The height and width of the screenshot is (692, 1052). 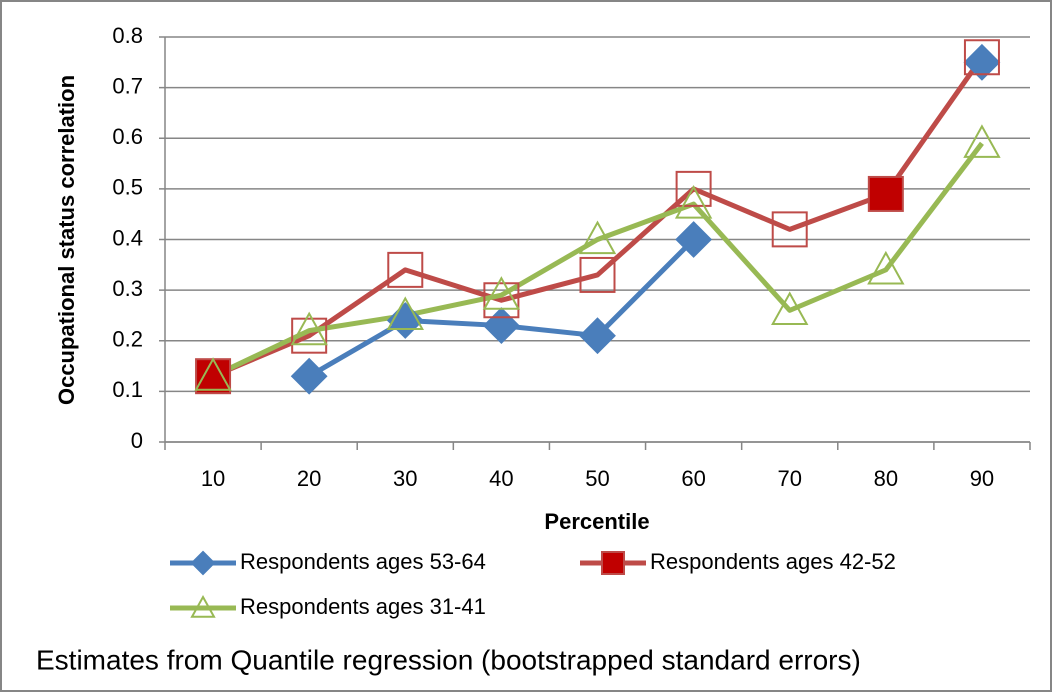 What do you see at coordinates (66, 240) in the screenshot?
I see `y-axis-title: Occupational status correlation` at bounding box center [66, 240].